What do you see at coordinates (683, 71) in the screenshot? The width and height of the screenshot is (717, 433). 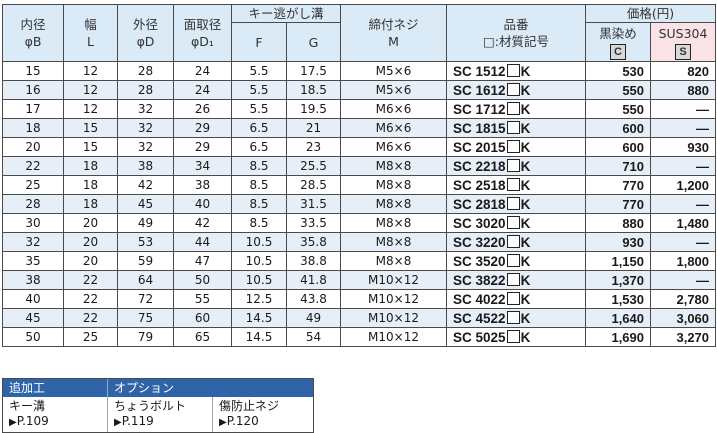 I see `price-sus304-cell: 820` at bounding box center [683, 71].